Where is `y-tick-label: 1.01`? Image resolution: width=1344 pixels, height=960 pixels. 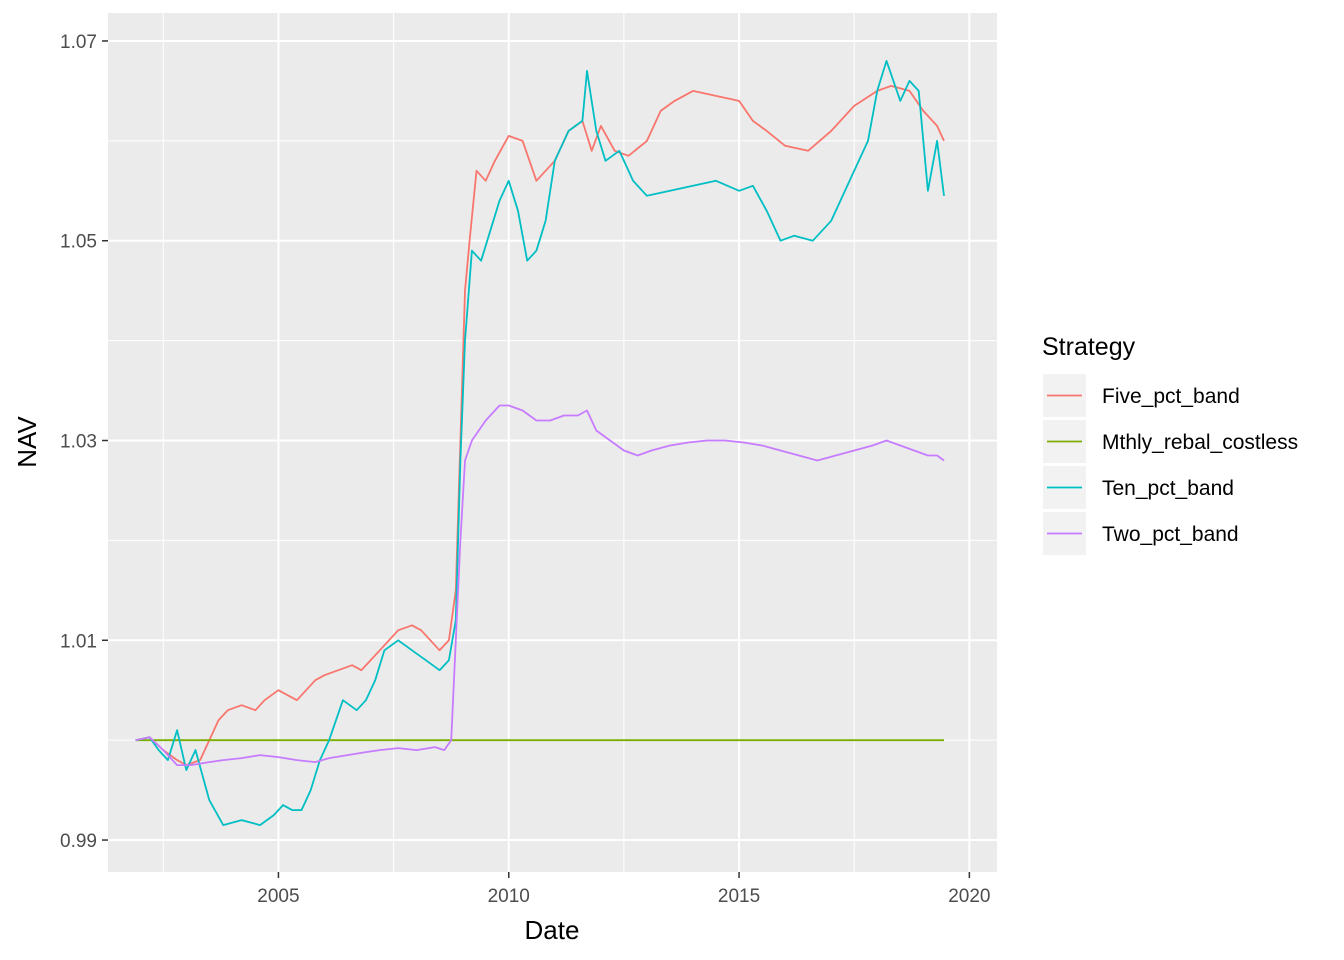
y-tick-label: 1.01 is located at coordinates (78, 641).